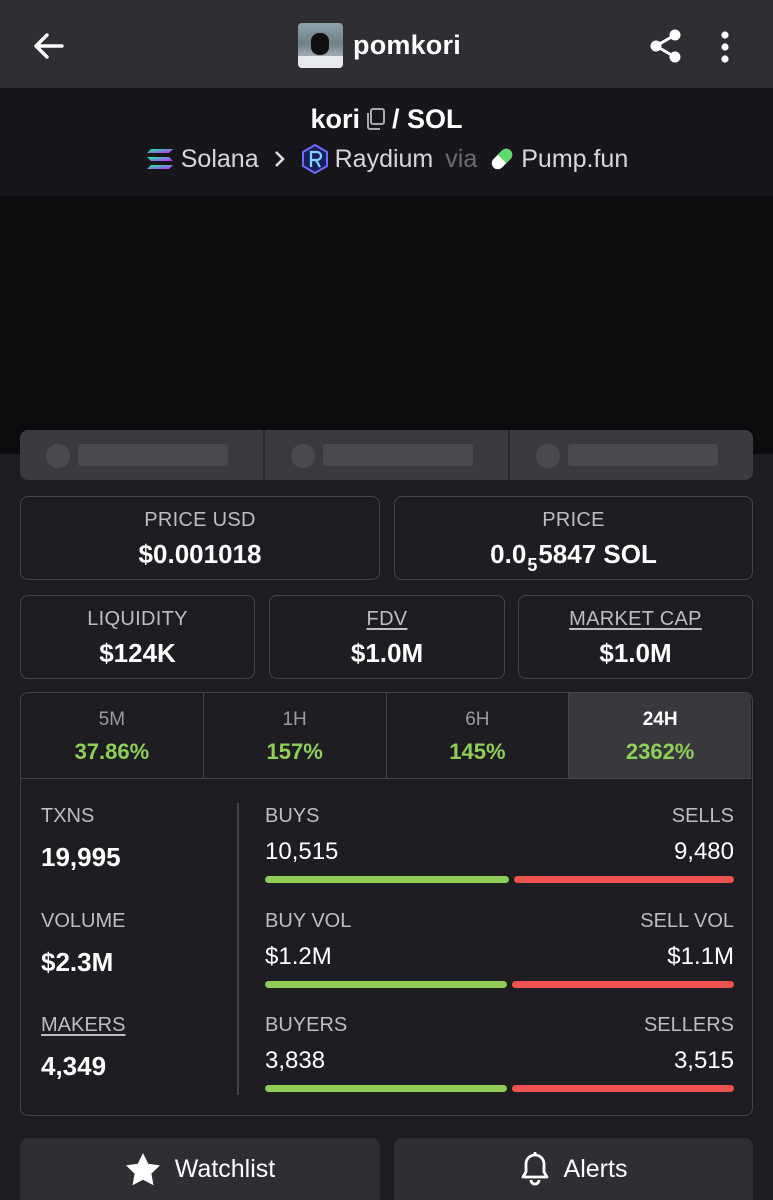 The height and width of the screenshot is (1200, 773). I want to click on sellers-label: SELLERS, so click(688, 1025).